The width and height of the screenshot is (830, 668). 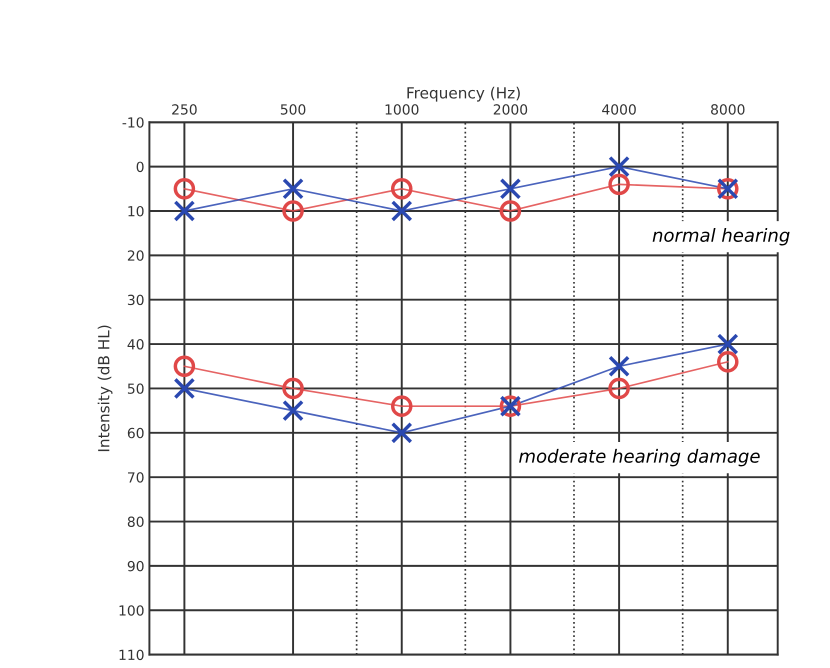 What do you see at coordinates (136, 344) in the screenshot?
I see `y-tick-label: 40` at bounding box center [136, 344].